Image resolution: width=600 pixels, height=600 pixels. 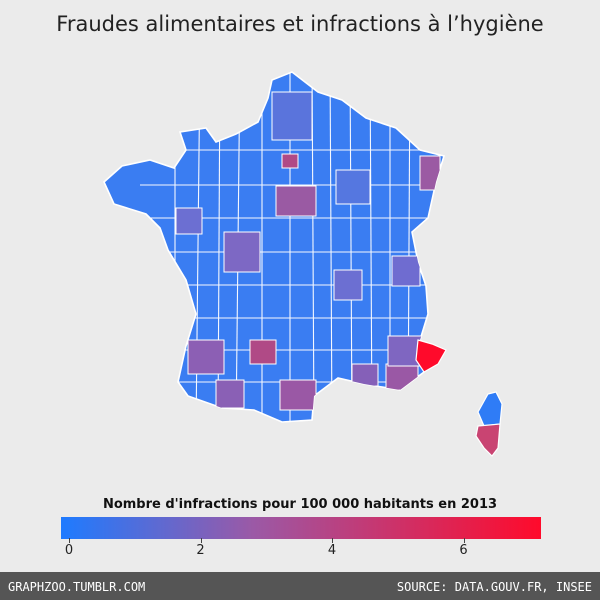 What do you see at coordinates (463, 550) in the screenshot?
I see `legend-tick-label: 6` at bounding box center [463, 550].